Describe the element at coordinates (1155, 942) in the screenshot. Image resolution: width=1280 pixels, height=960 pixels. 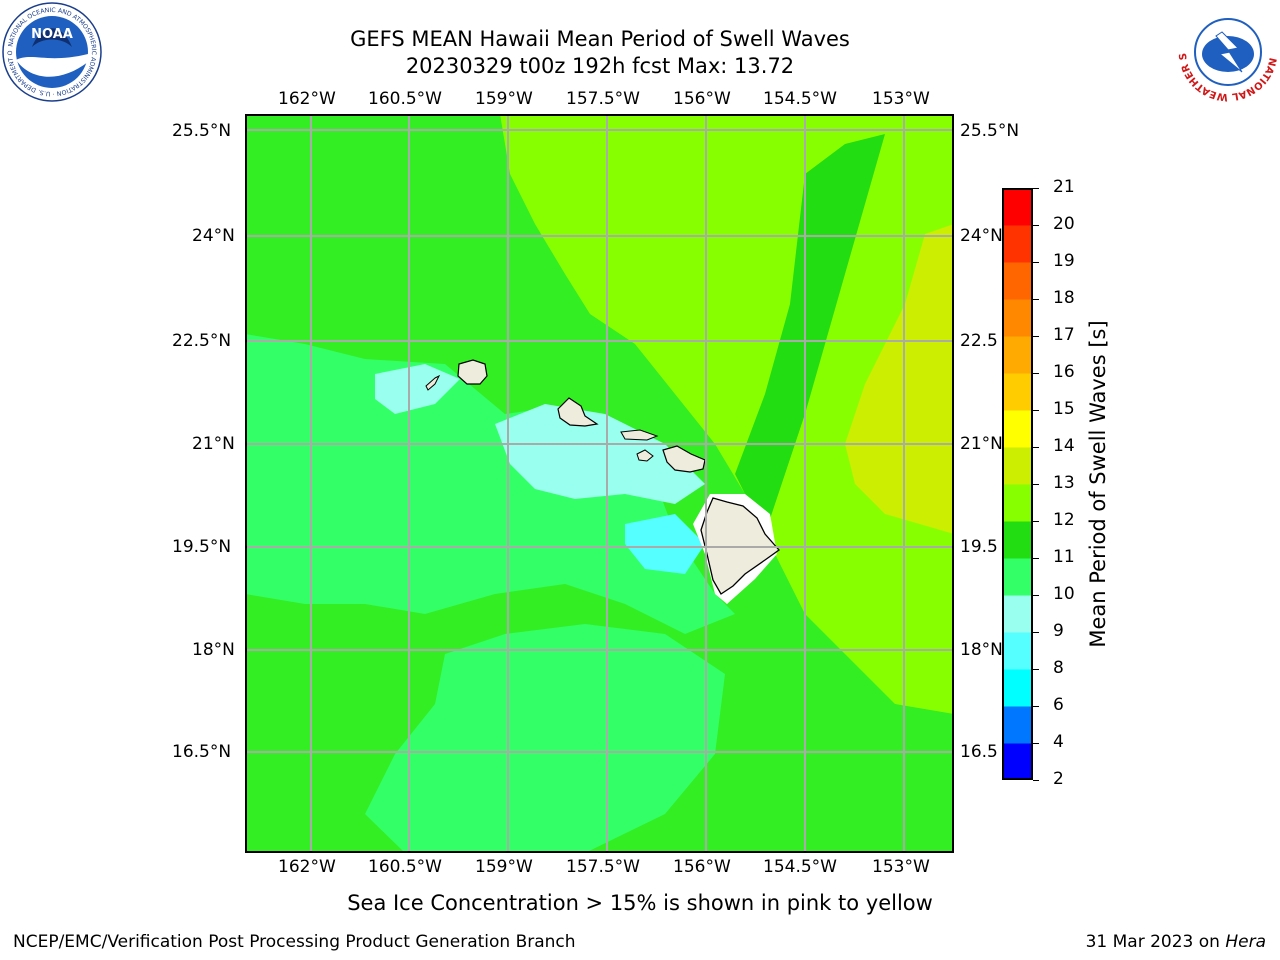
I see `footer-date-text: 31 Mar 2023 on` at that location.